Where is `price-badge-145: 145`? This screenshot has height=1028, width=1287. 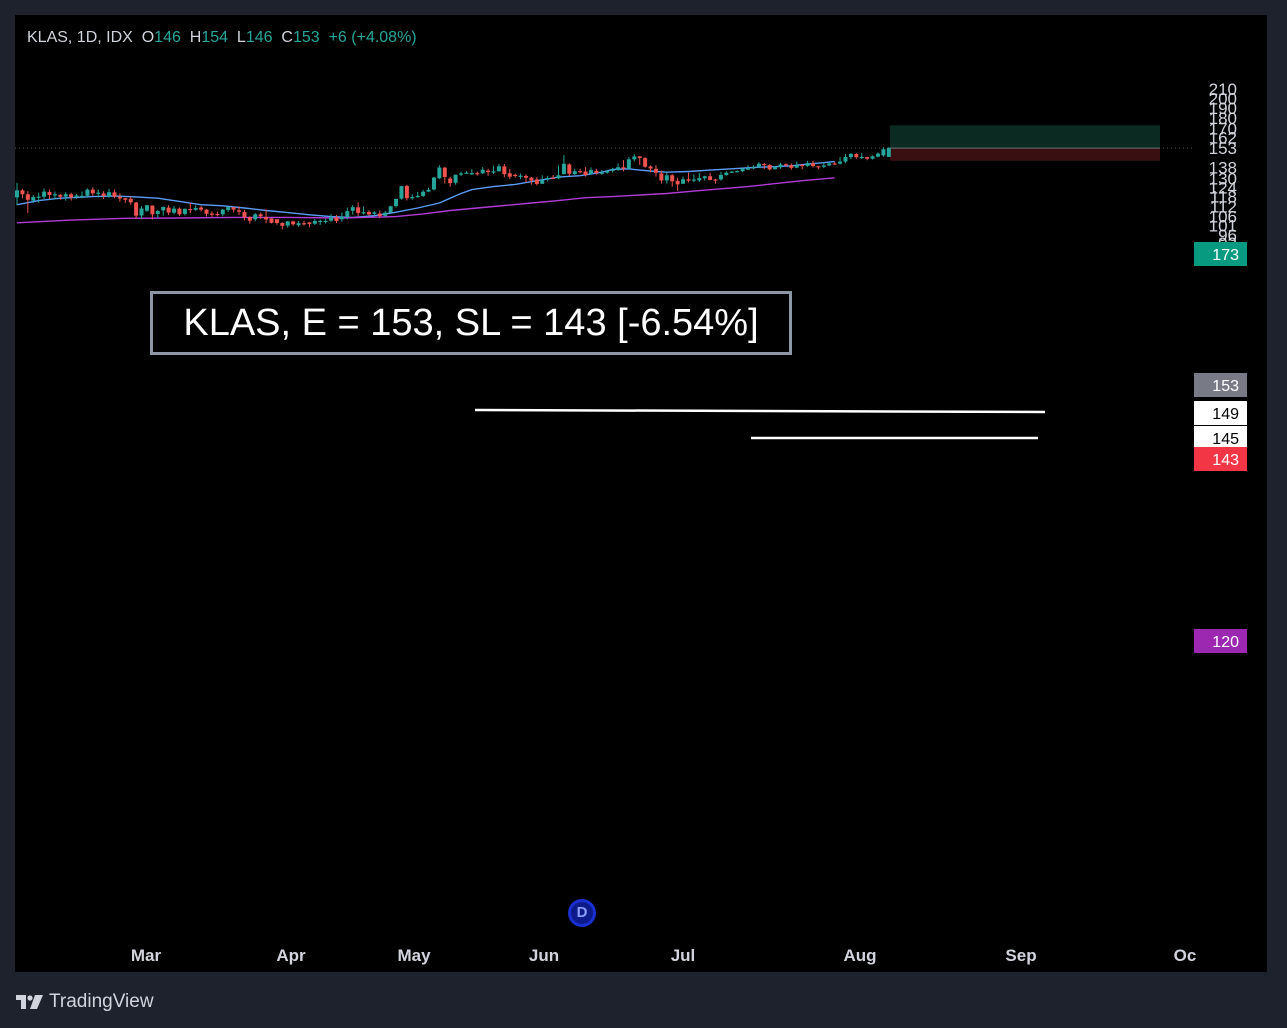
price-badge-145: 145 is located at coordinates (1220, 438).